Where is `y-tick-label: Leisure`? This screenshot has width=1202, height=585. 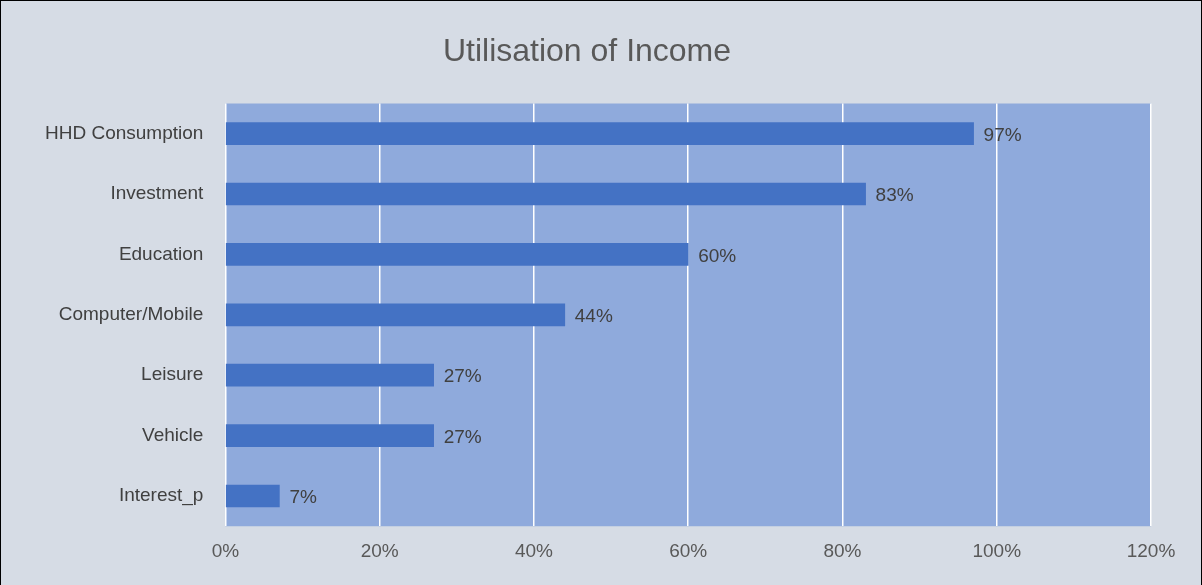
y-tick-label: Leisure is located at coordinates (172, 374).